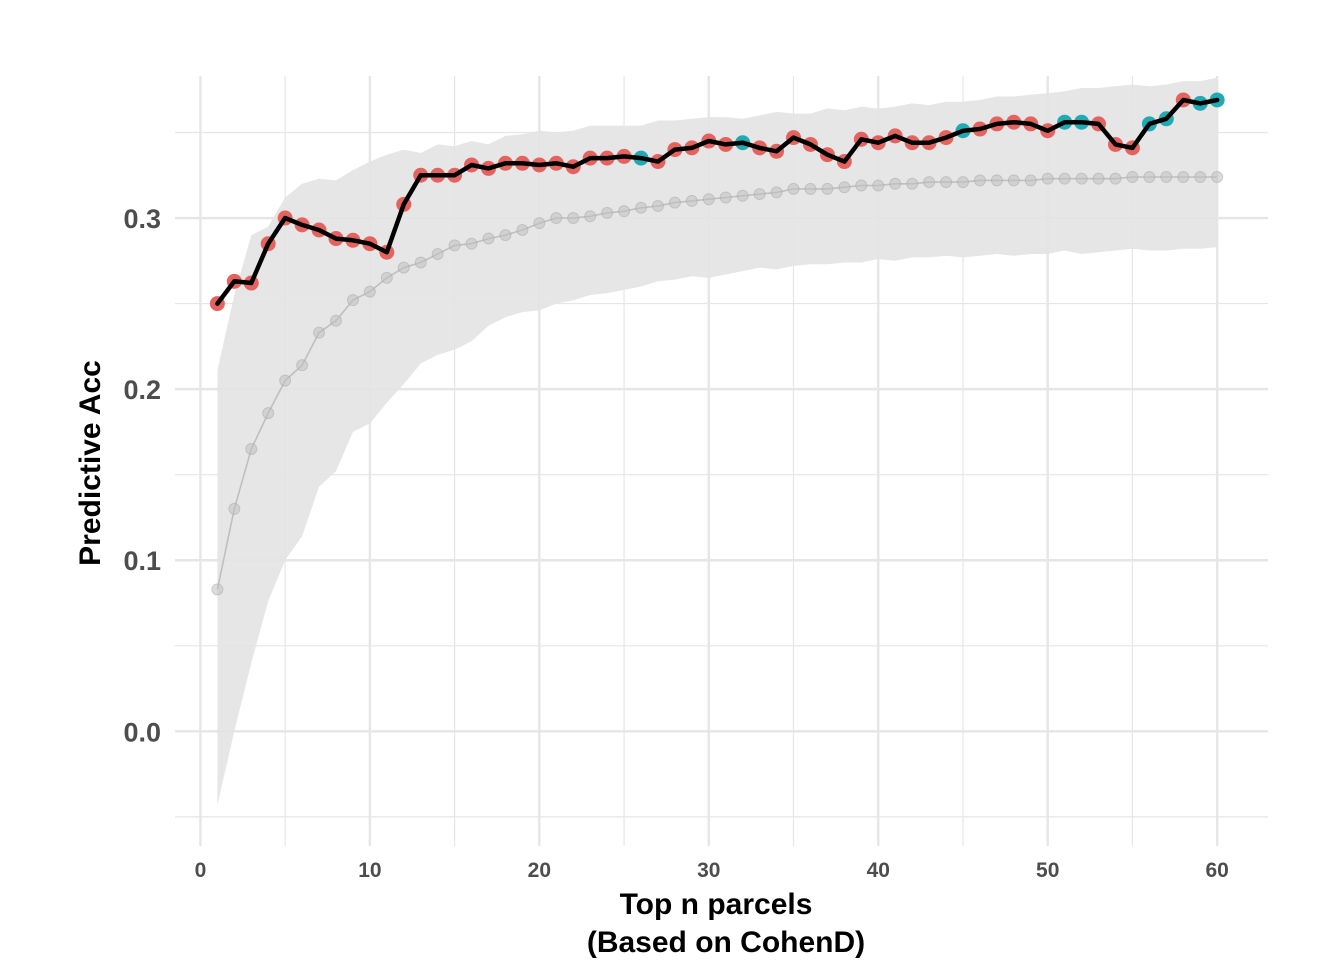 The image size is (1344, 965). I want to click on y-axis-ticks: 0.0 0.1 0.2 0.3, so click(142, 475).